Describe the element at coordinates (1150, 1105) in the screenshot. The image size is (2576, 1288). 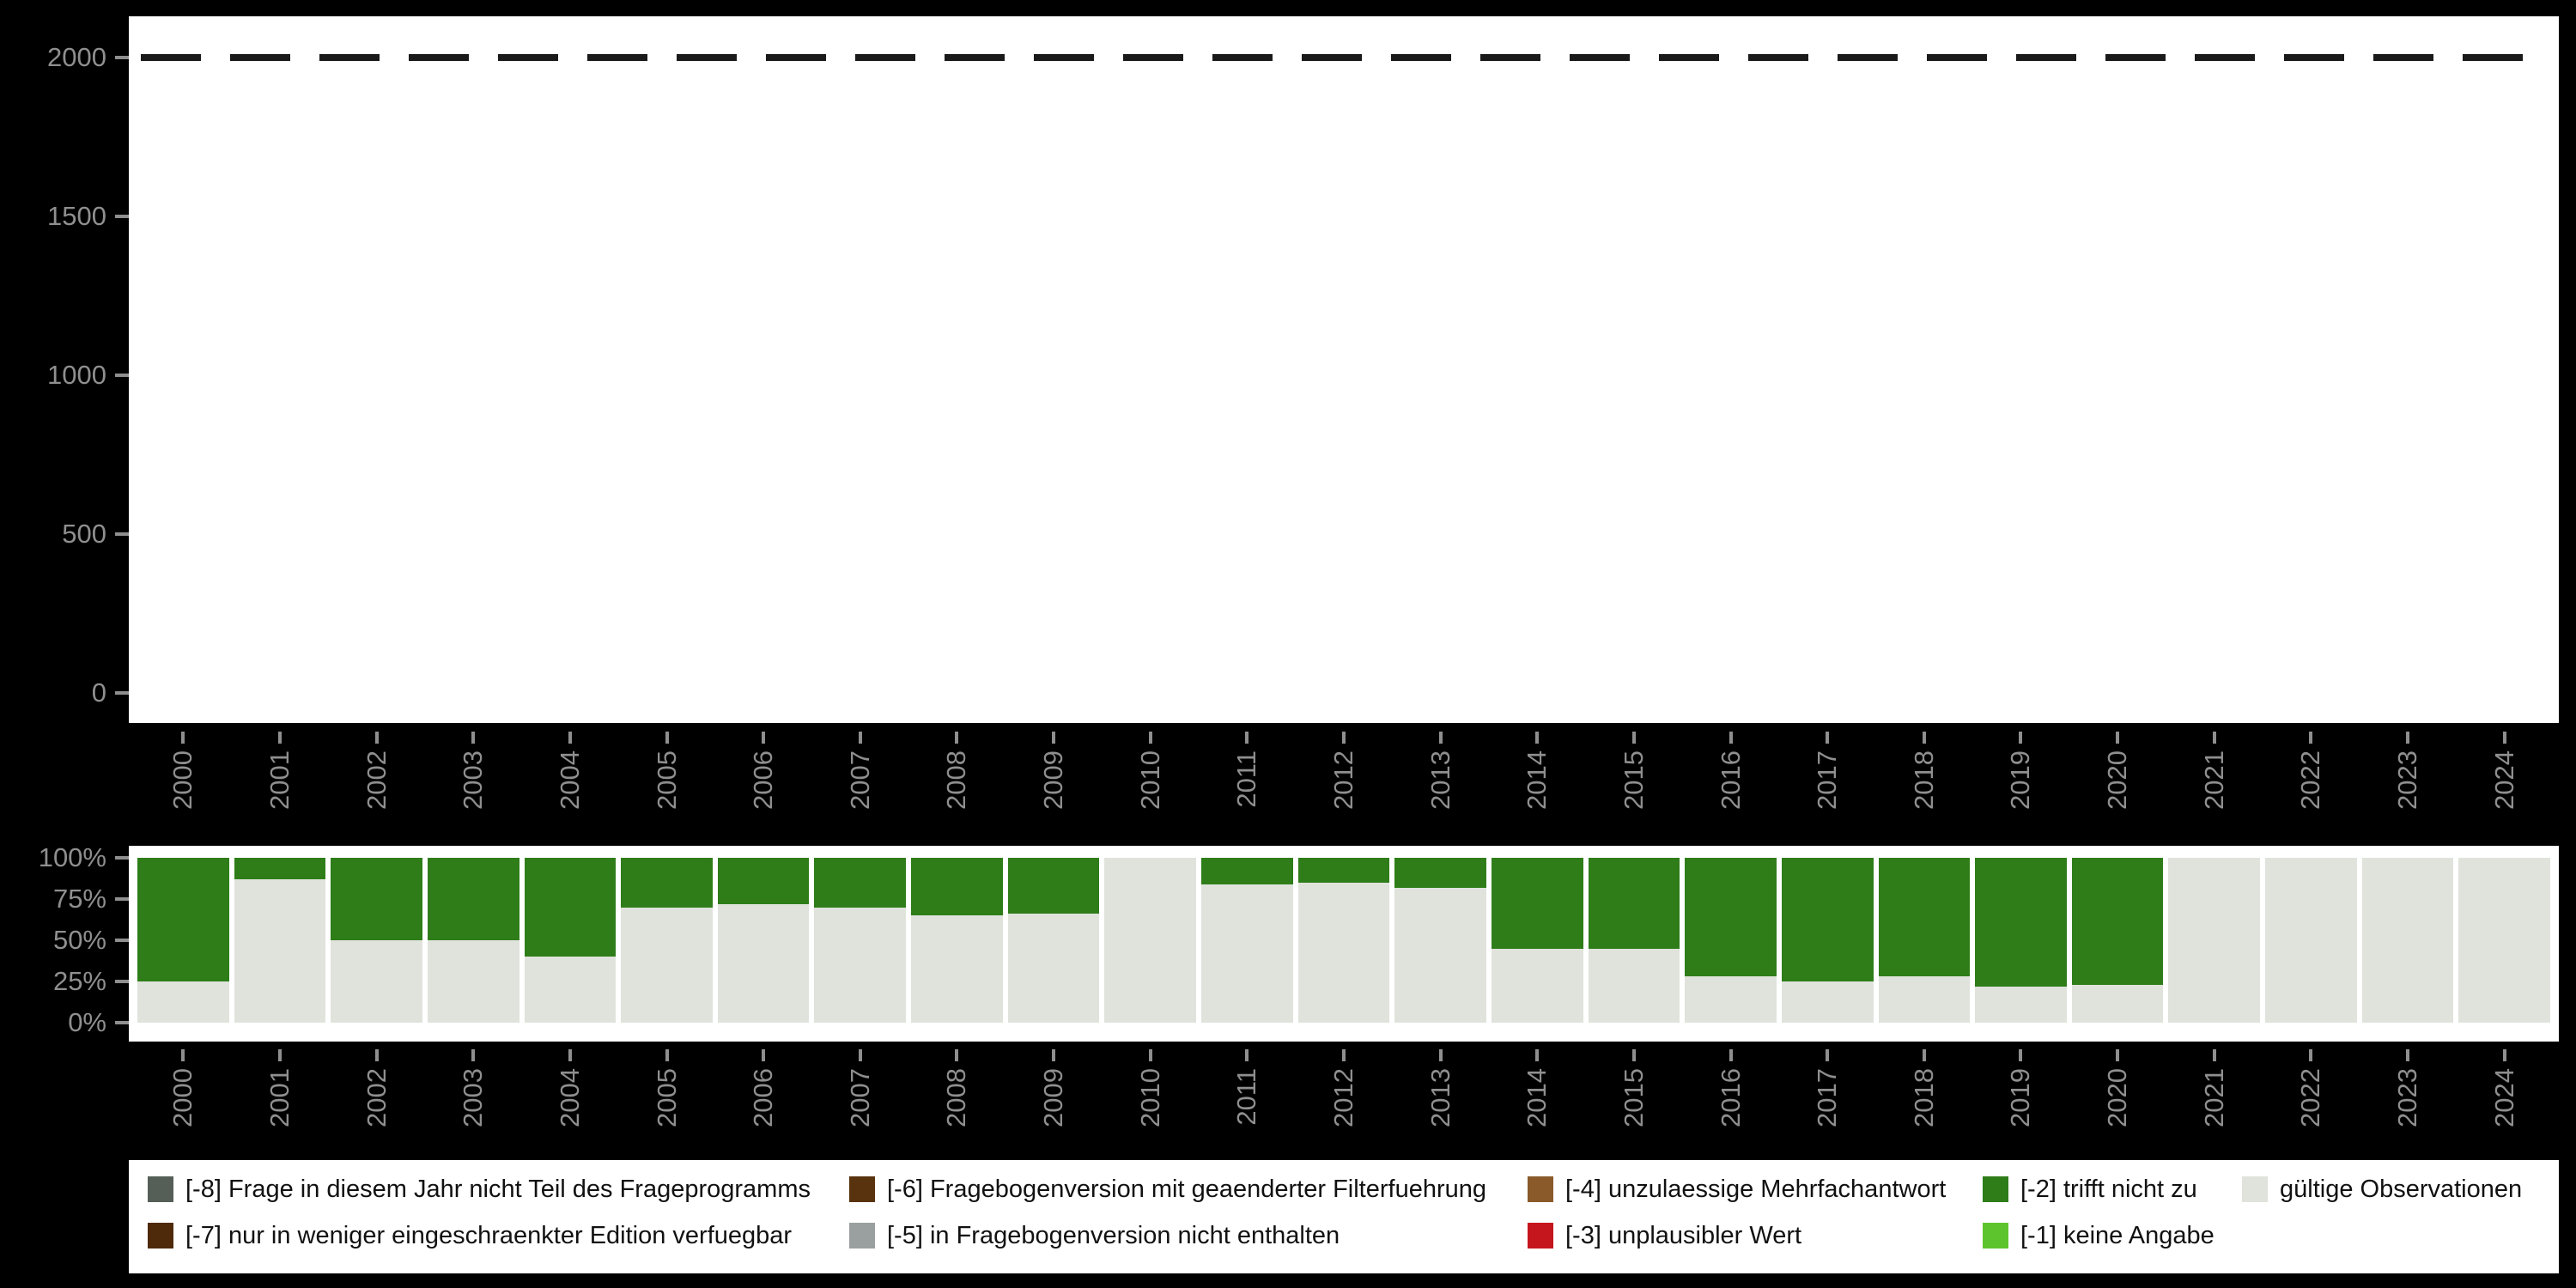
I see `x-tick: 2010` at that location.